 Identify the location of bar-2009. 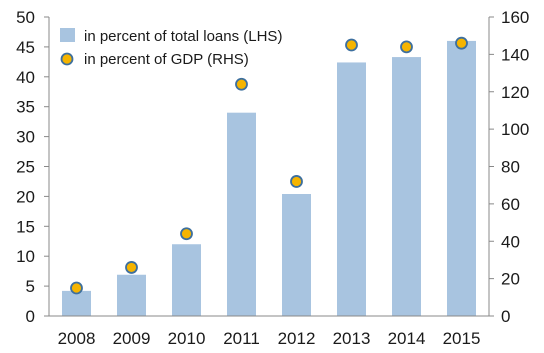
(131, 295).